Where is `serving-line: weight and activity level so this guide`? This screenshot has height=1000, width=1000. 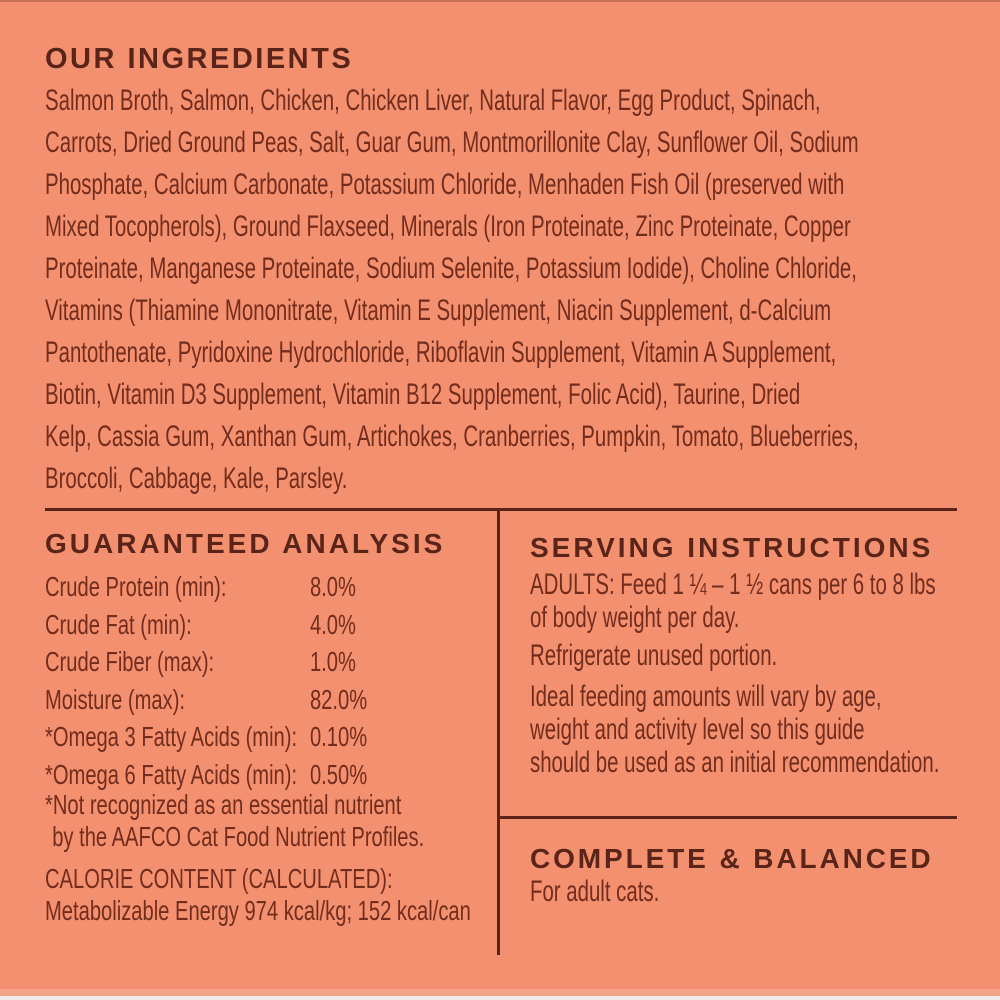 serving-line: weight and activity level so this guide is located at coordinates (697, 729).